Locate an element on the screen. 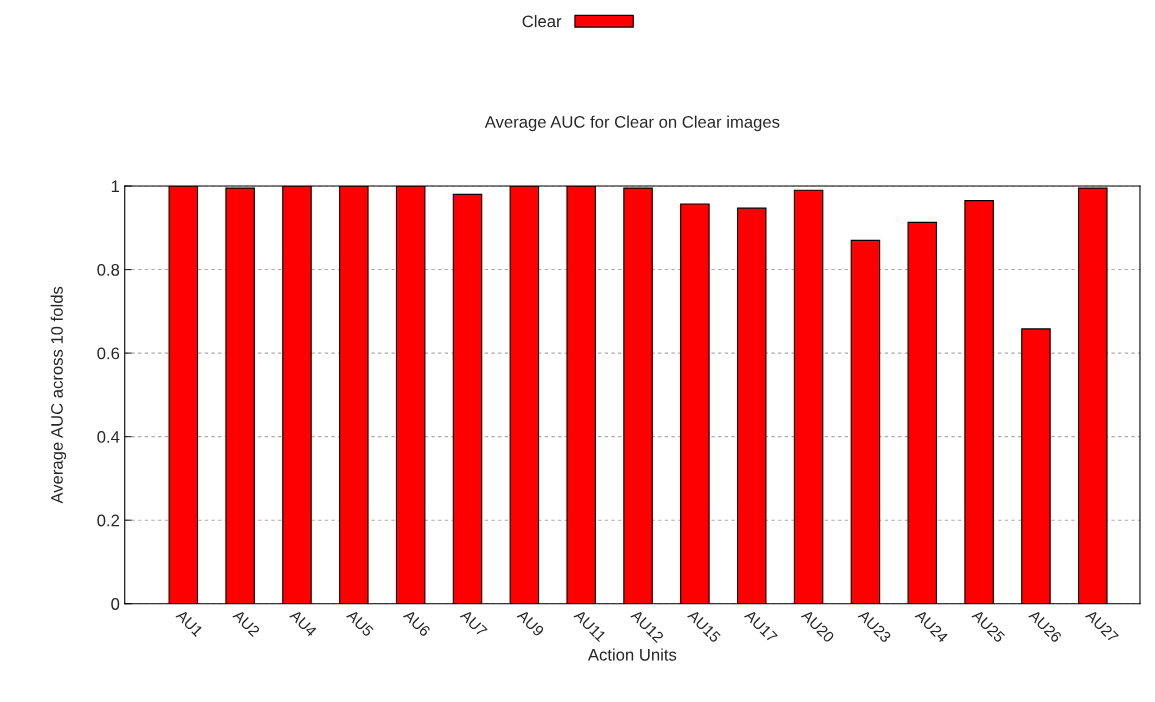 The width and height of the screenshot is (1155, 702). x-tick-label: AU2 is located at coordinates (246, 622).